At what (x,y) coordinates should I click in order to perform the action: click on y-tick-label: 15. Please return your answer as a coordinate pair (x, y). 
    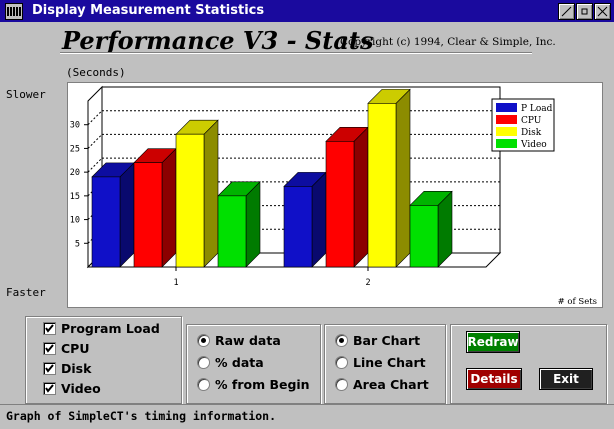
    Looking at the image, I should click on (75, 197).